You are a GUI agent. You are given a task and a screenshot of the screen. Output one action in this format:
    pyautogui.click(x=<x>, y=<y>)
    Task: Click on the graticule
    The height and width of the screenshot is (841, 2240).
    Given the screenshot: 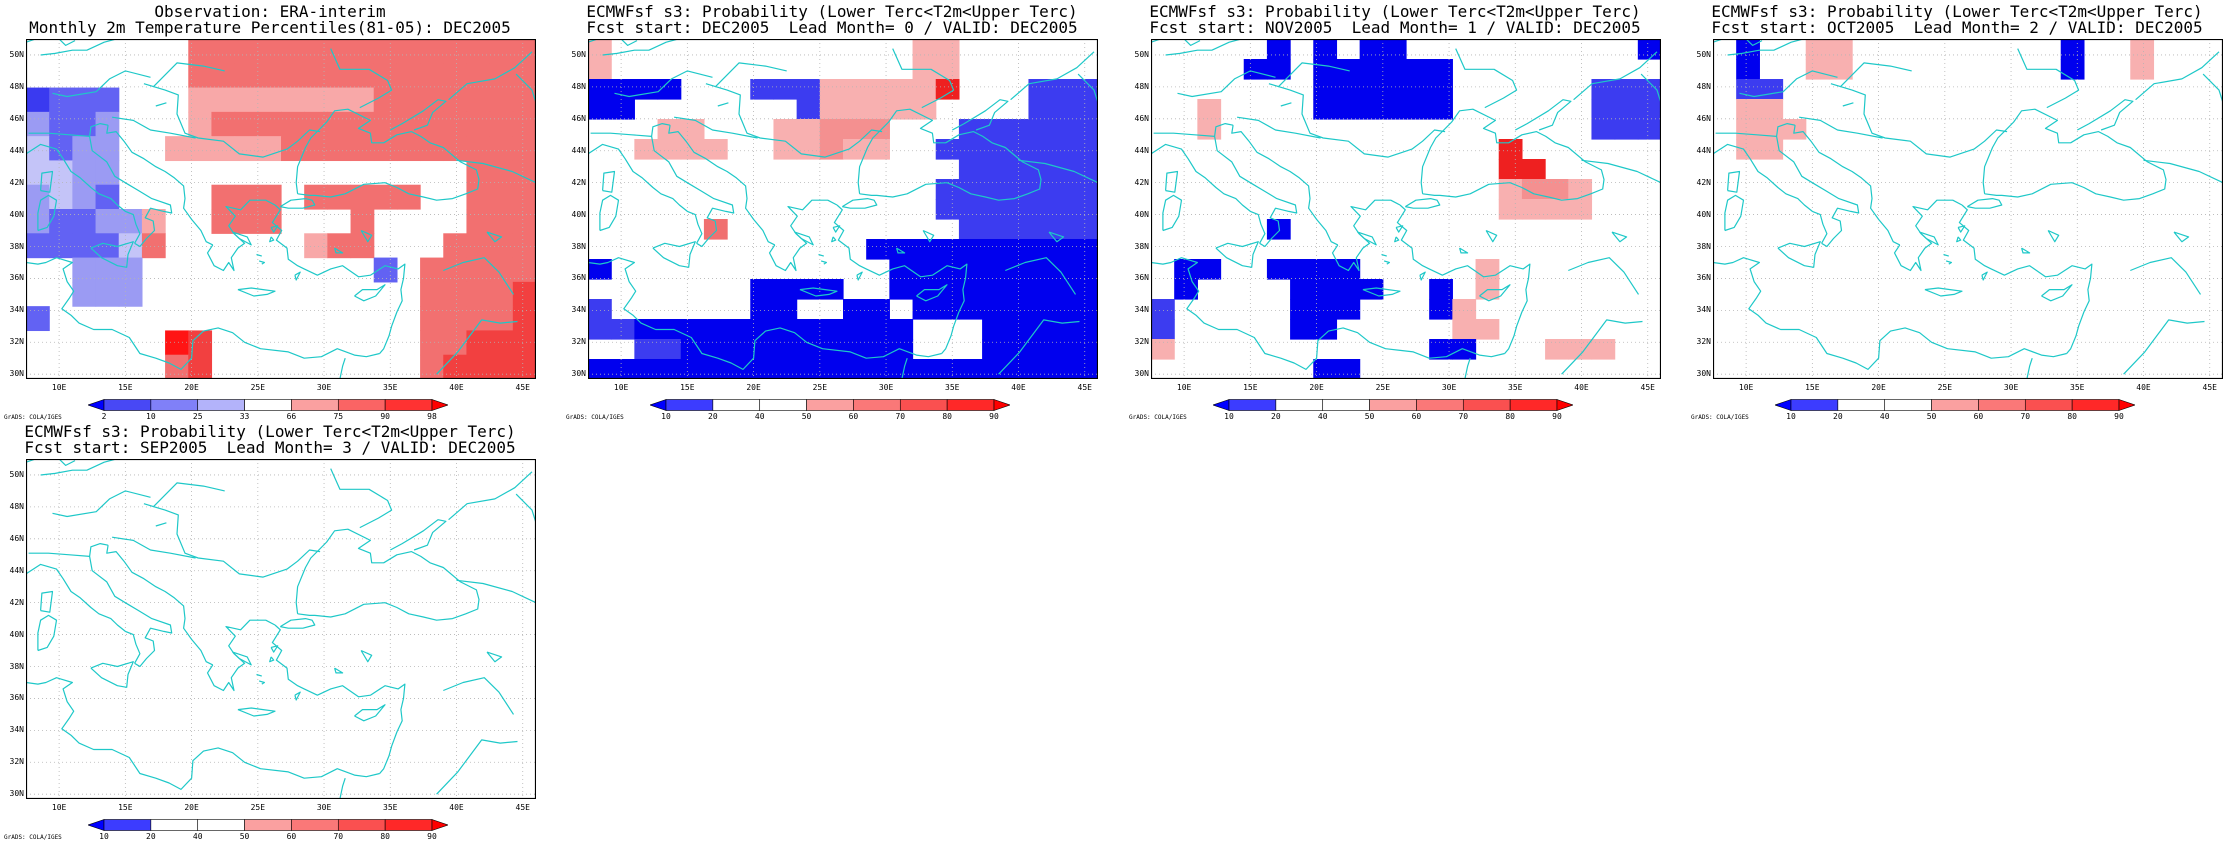 What is the action you would take?
    pyautogui.click(x=1968, y=209)
    